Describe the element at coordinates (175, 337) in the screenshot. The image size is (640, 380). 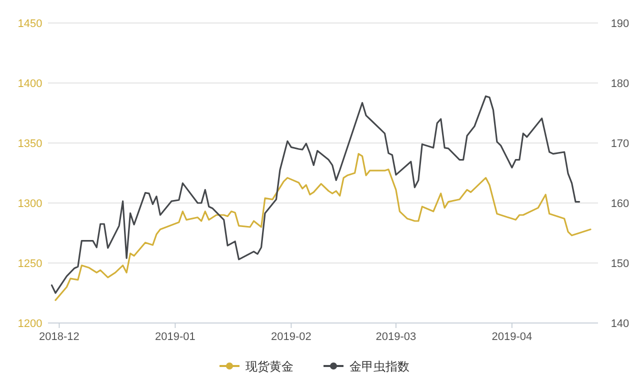
I see `x-tick-label: 2019-01` at that location.